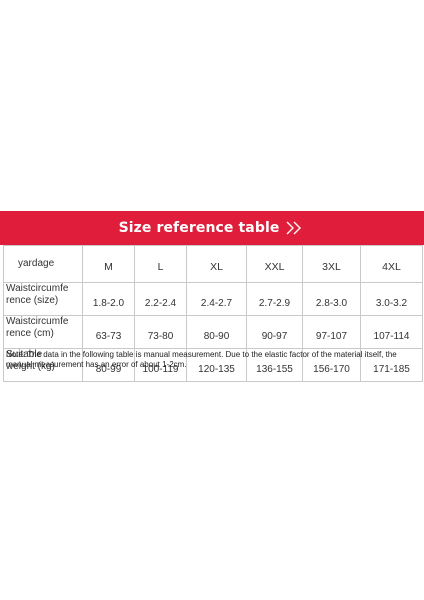  Describe the element at coordinates (30, 333) in the screenshot. I see `row-label-line: rence (cm)` at that location.